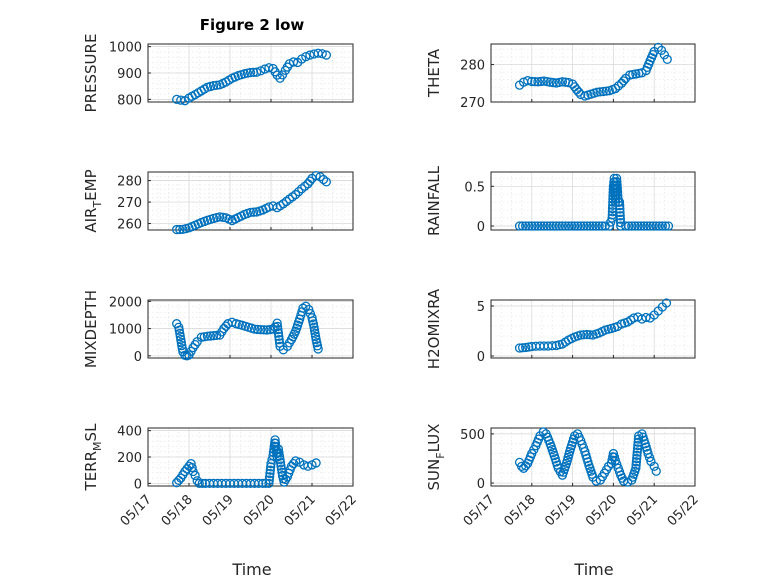 Image resolution: width=778 pixels, height=583 pixels. I want to click on y-axis-label-theta: THETA, so click(434, 73).